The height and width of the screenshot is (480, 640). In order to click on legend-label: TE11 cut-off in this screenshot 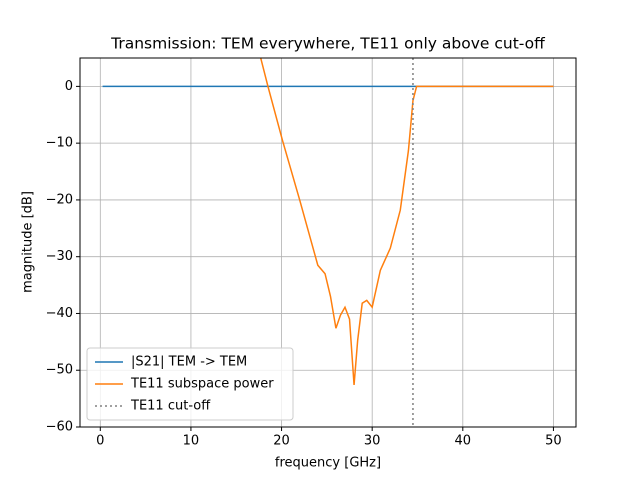, I will do `click(170, 406)`.